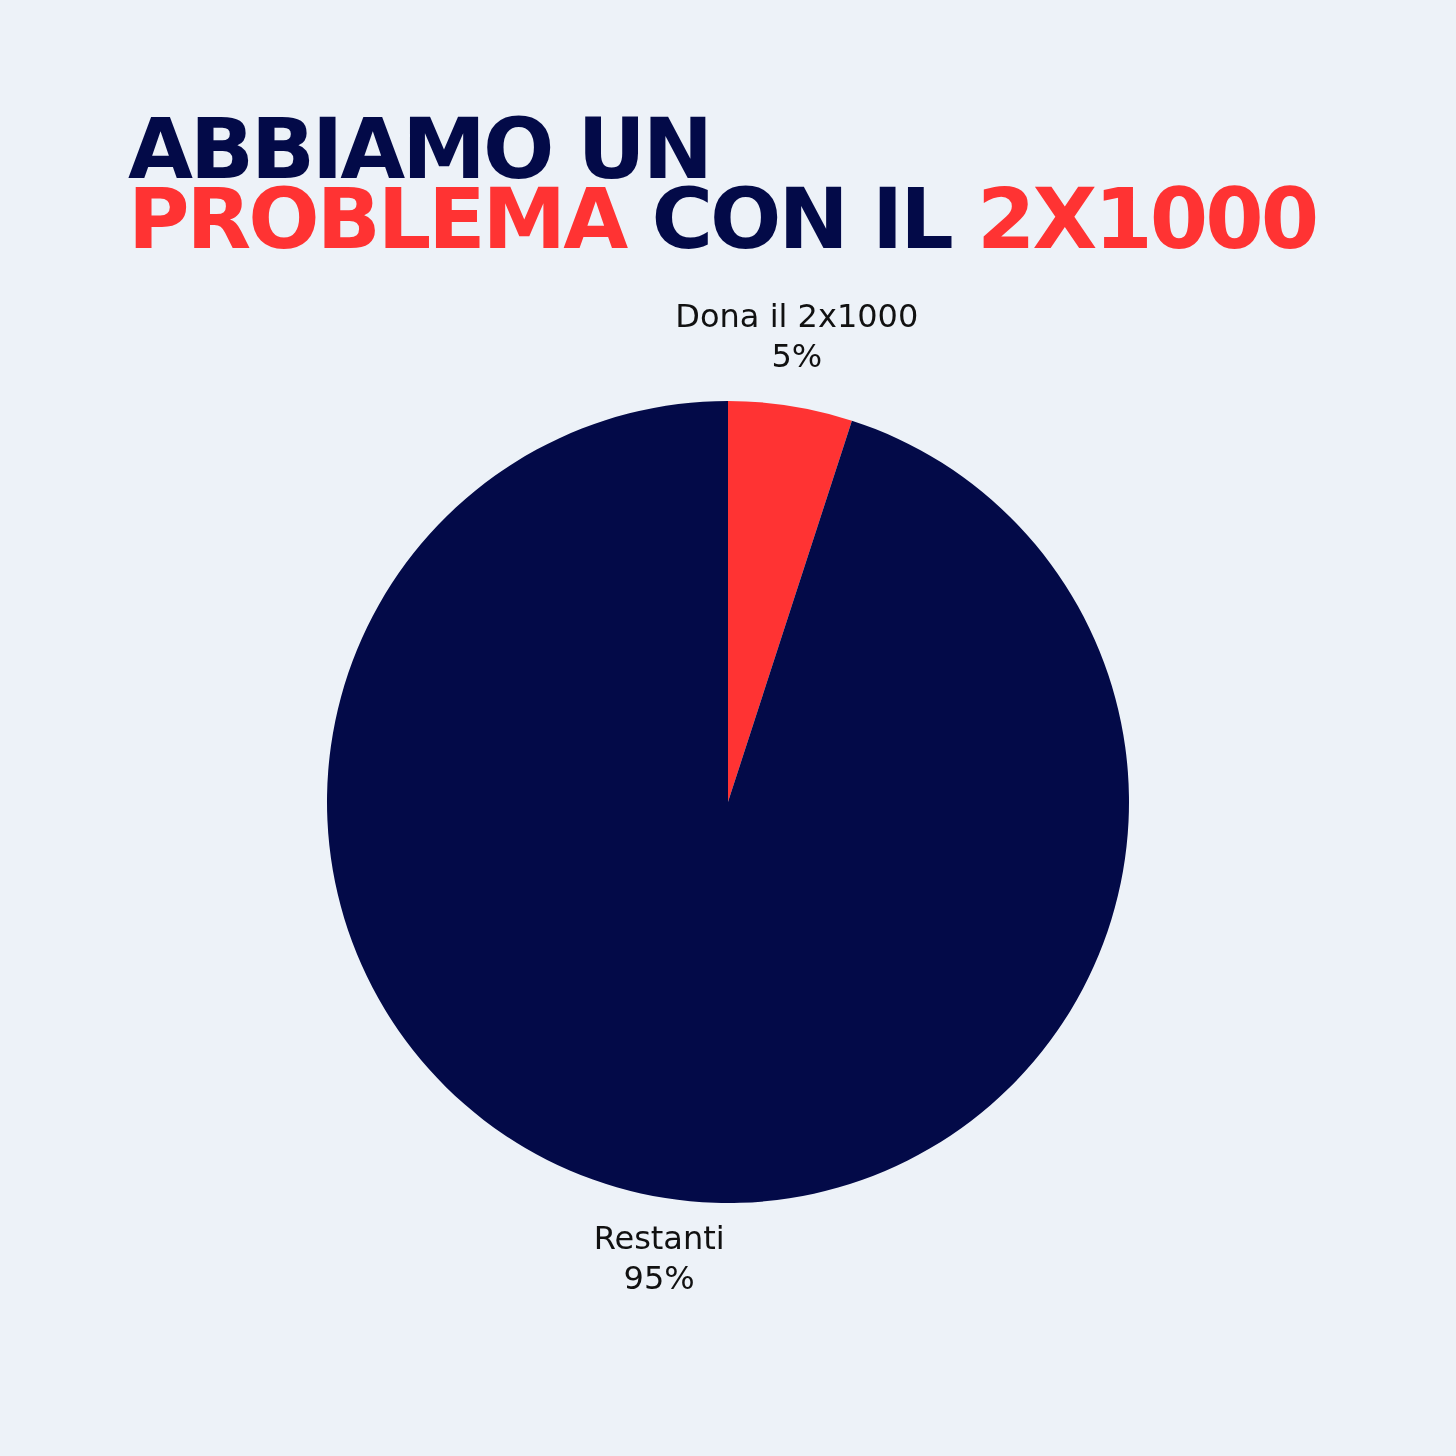 The width and height of the screenshot is (1456, 1456). I want to click on pie-slice, so click(790, 601).